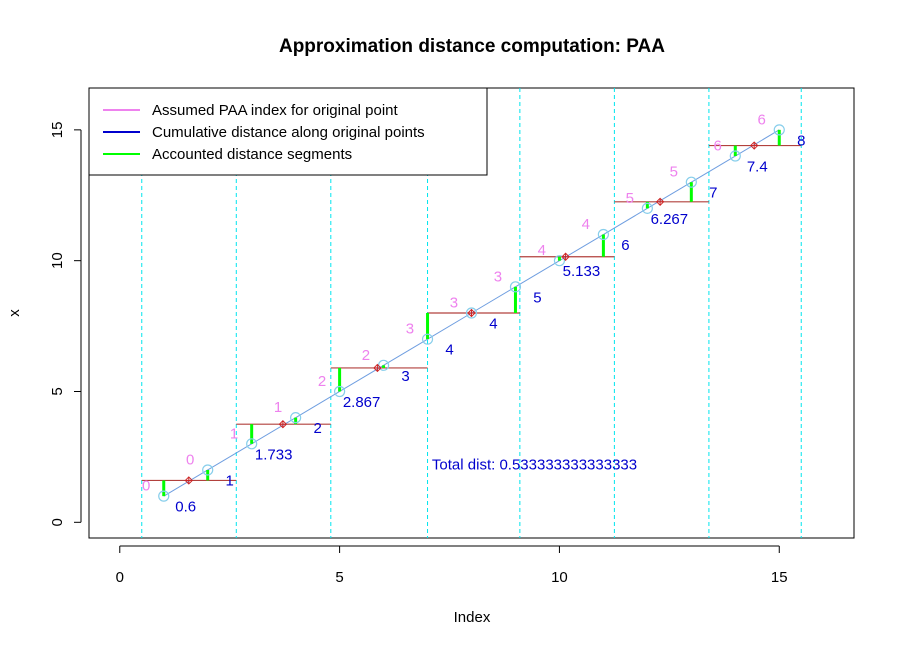  I want to click on y-tick-label-3: 15, so click(57, 130).